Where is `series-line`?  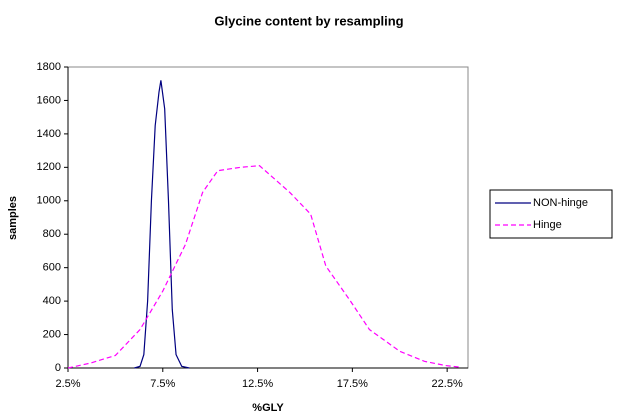
series-line is located at coordinates (162, 224).